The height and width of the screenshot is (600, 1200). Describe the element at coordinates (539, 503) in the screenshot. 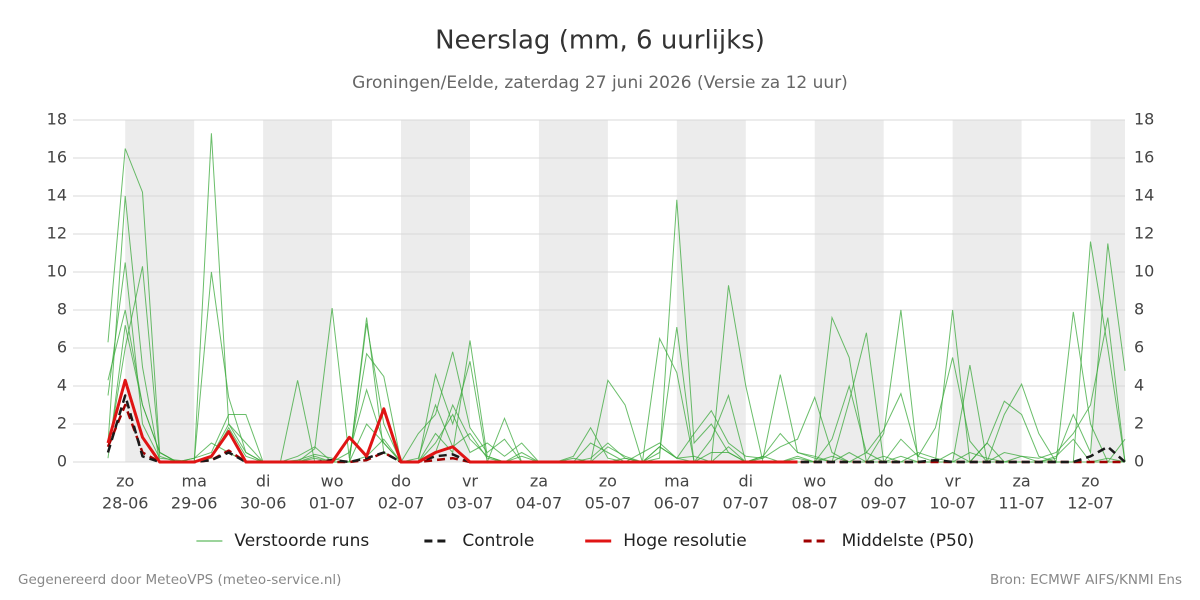

I see `x-tick-date: 04-07` at that location.